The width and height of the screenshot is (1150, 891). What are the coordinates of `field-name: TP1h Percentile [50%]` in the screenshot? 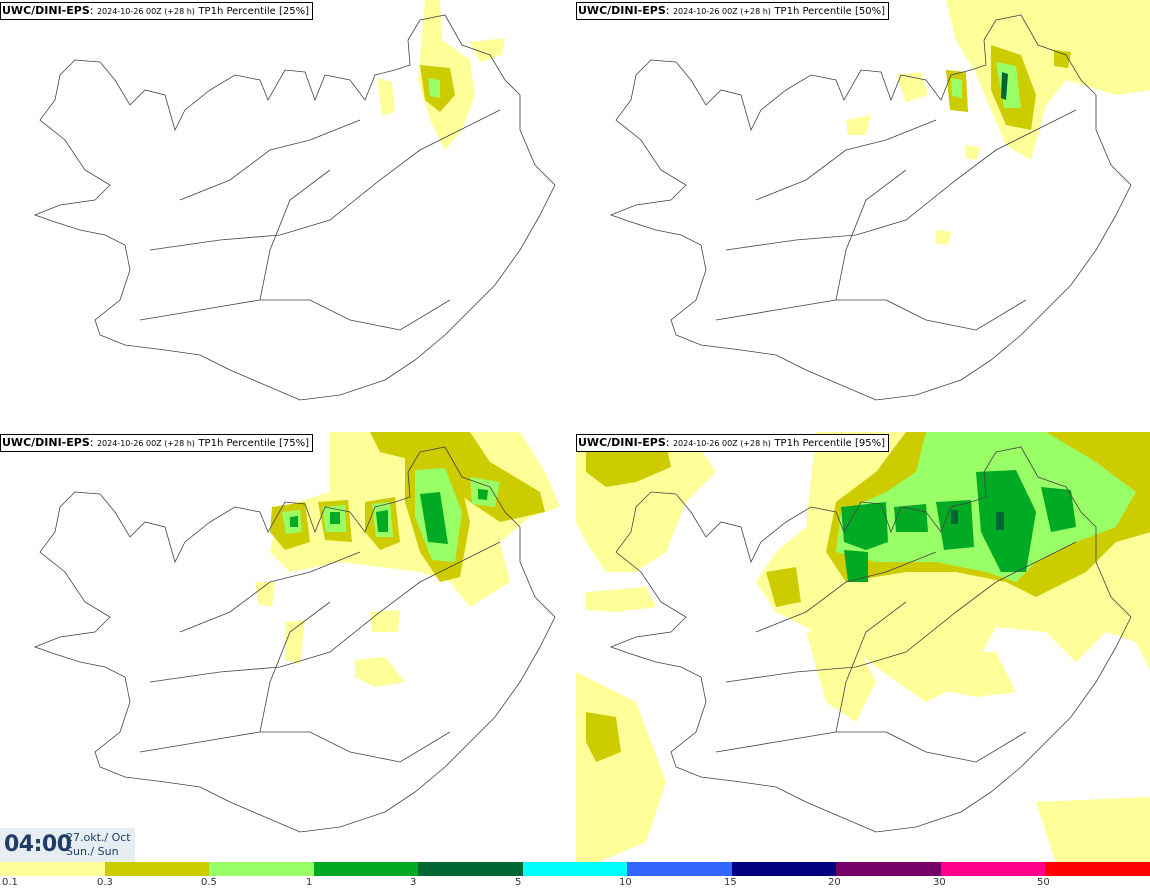 It's located at (829, 11).